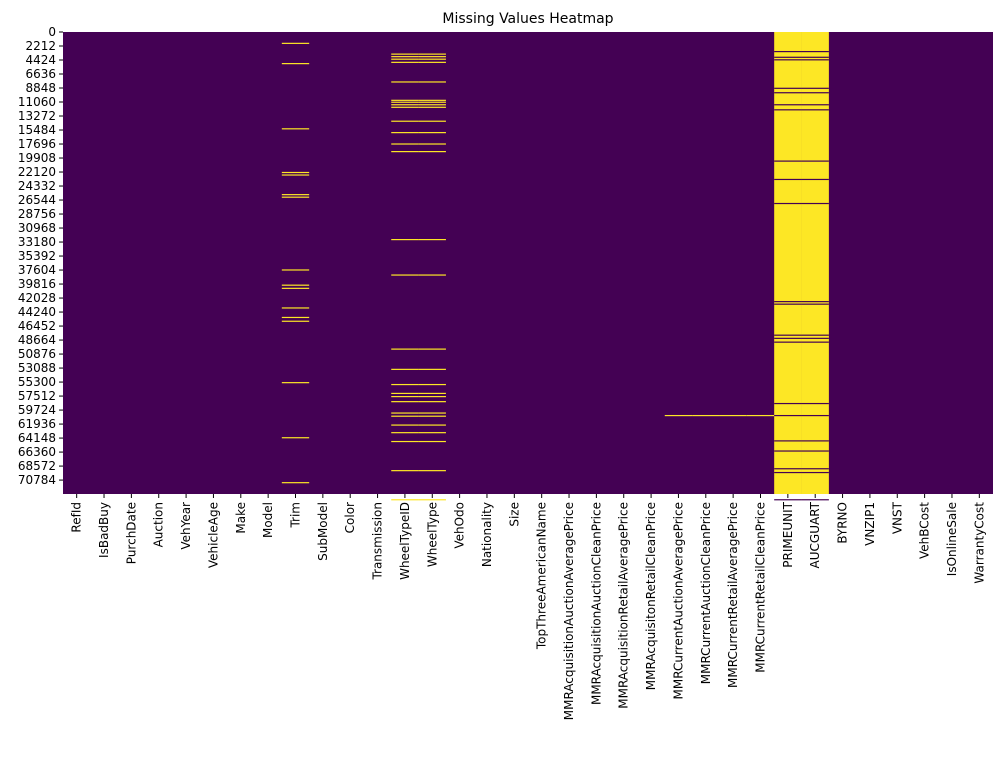 The height and width of the screenshot is (766, 1003). I want to click on x-tick-label-submodel: SubModel, so click(323, 531).